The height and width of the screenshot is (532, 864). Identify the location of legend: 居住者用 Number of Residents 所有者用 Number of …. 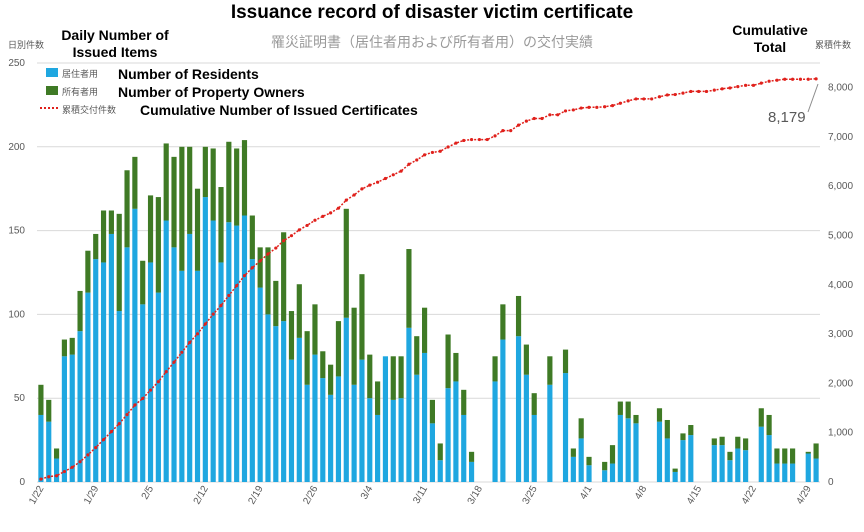
(229, 92).